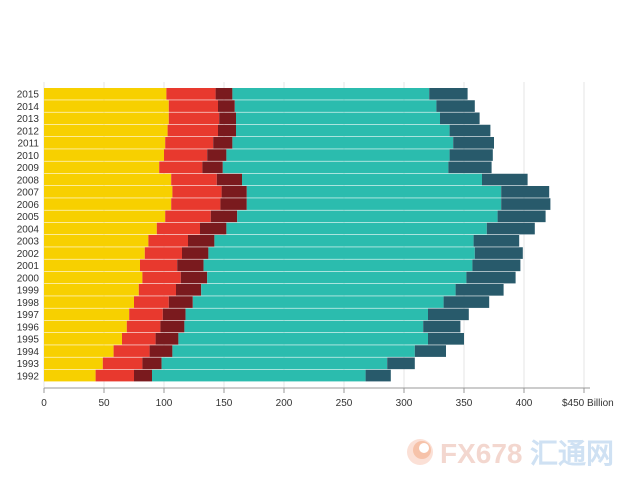 The height and width of the screenshot is (490, 630). Describe the element at coordinates (28, 376) in the screenshot. I see `category-label: 1992` at that location.